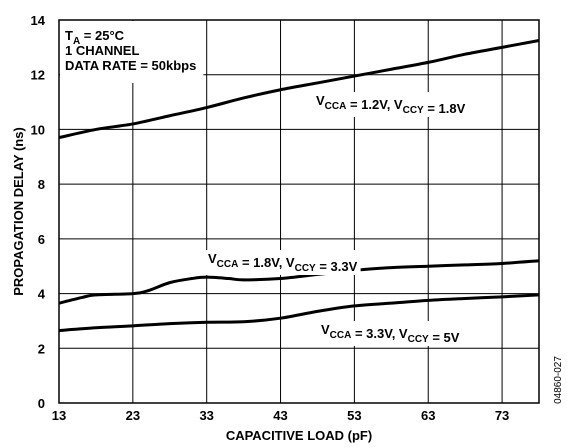  What do you see at coordinates (42, 294) in the screenshot?
I see `y-tick-label: 4` at bounding box center [42, 294].